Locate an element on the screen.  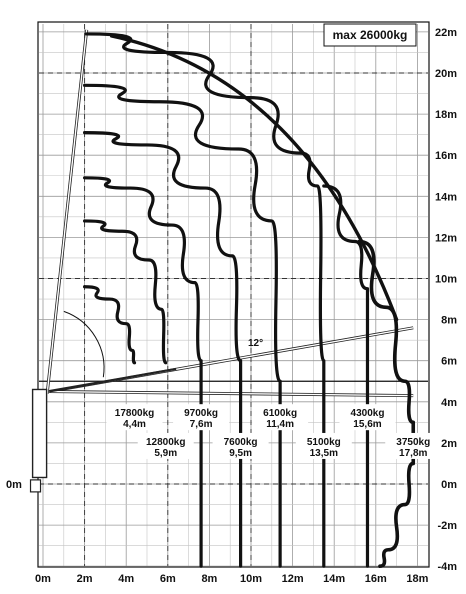
capacity-reach-label: 9,5m is located at coordinates (240, 453).